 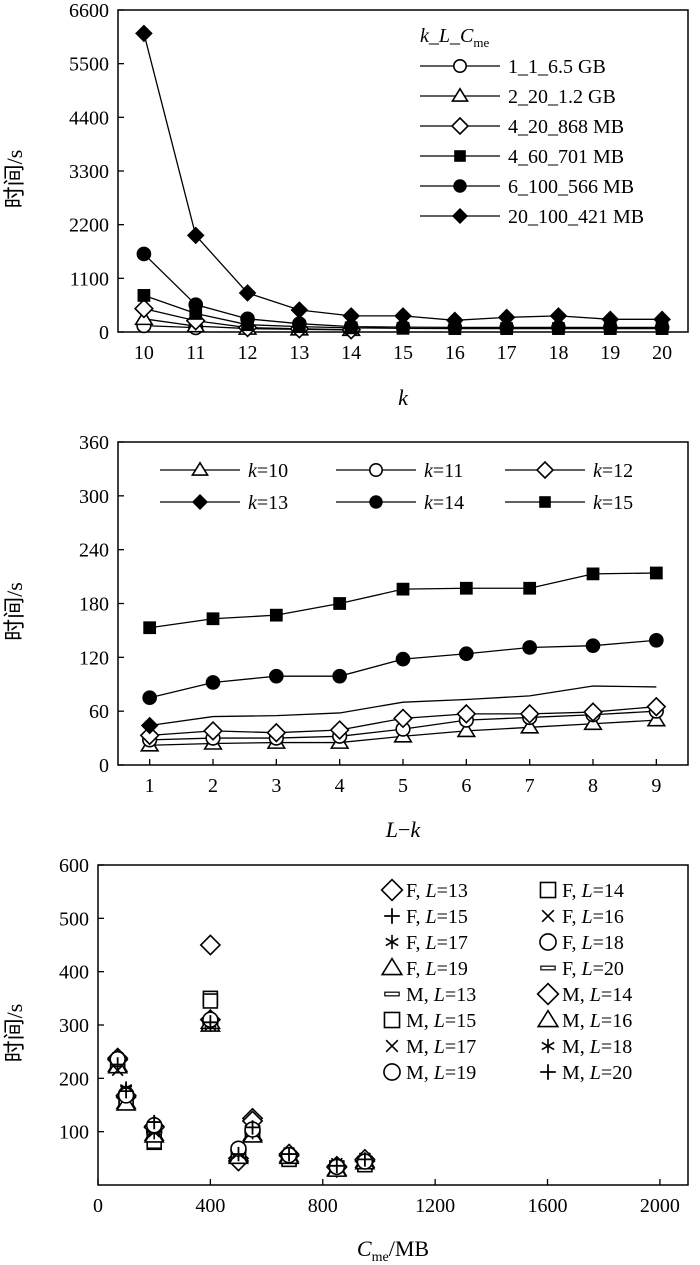 I want to click on x-tick-label: 20, so click(x=662, y=353).